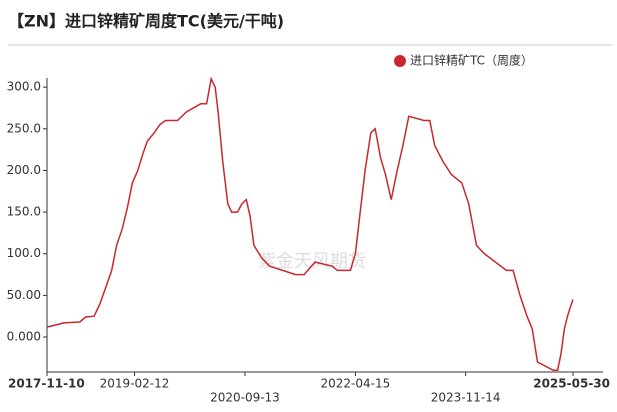 The width and height of the screenshot is (617, 412). I want to click on y-tick-label: 300.0, so click(24, 87).